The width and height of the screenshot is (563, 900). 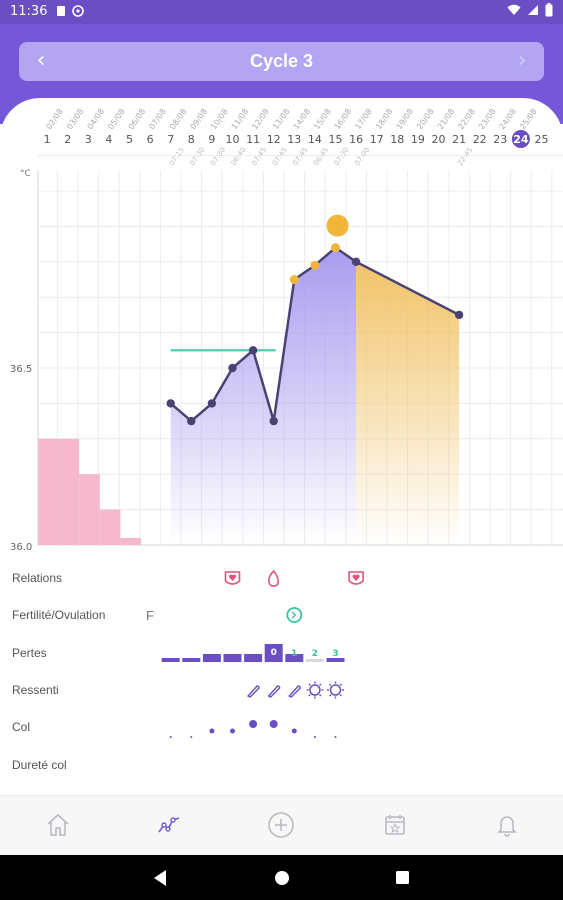 What do you see at coordinates (405, 119) in the screenshot?
I see `date-label: 19/08` at bounding box center [405, 119].